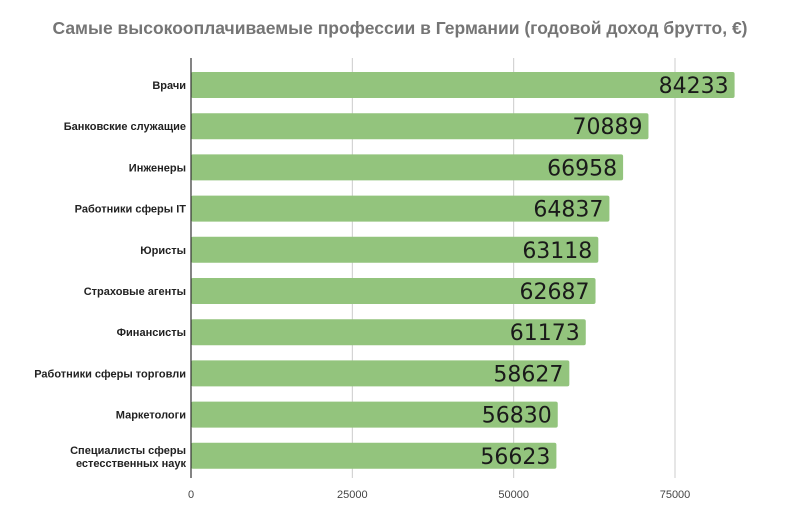 Image resolution: width=800 pixels, height=524 pixels. Describe the element at coordinates (528, 374) in the screenshot. I see `data-label: 58627` at that location.